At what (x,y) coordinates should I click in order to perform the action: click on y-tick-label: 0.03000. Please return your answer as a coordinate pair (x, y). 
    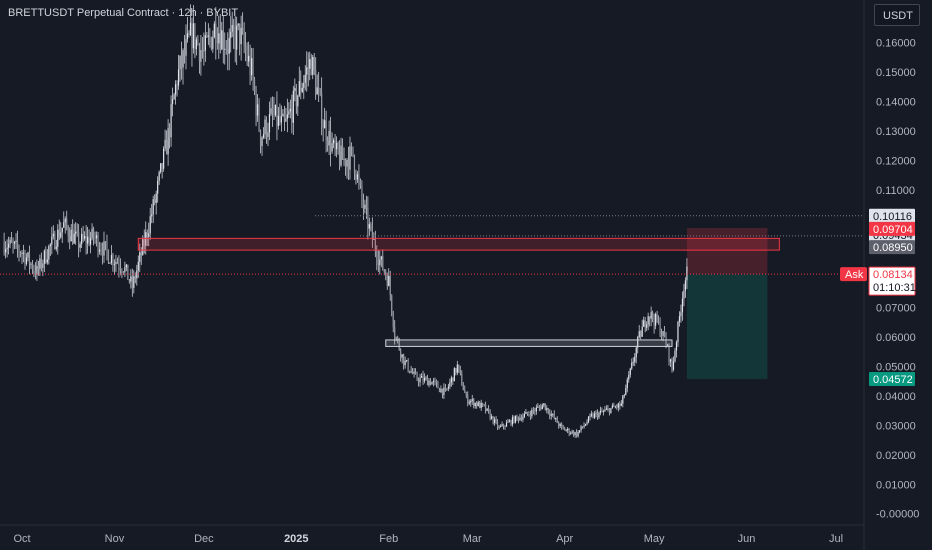
    Looking at the image, I should click on (896, 426).